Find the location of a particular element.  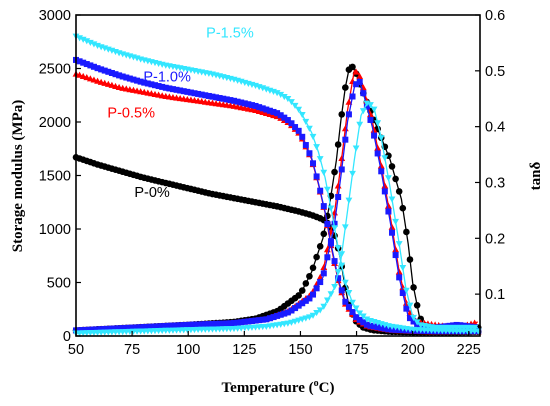

y2-axis-title: tanδ is located at coordinates (536, 175).